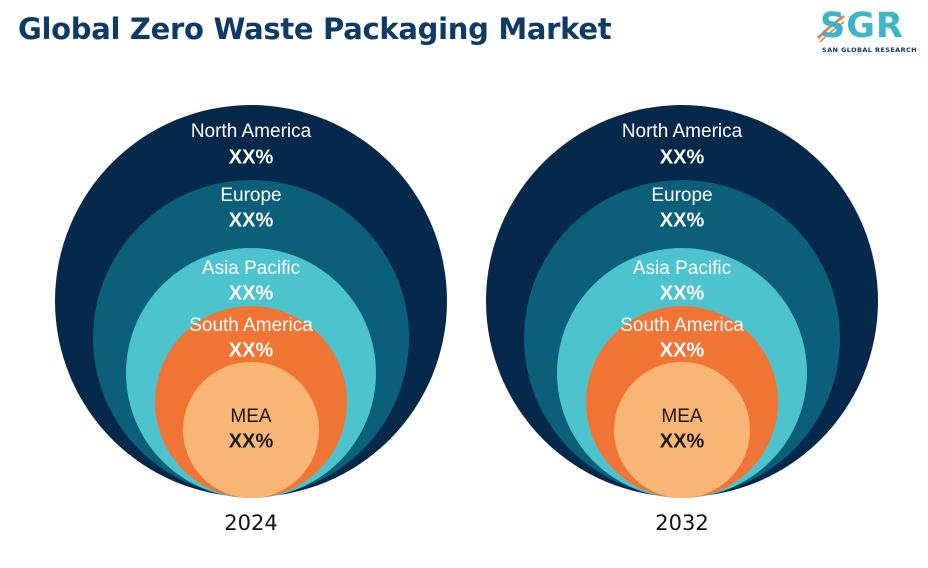 The height and width of the screenshot is (568, 928). Describe the element at coordinates (251, 325) in the screenshot. I see `label-south-america-2024: South America` at that location.